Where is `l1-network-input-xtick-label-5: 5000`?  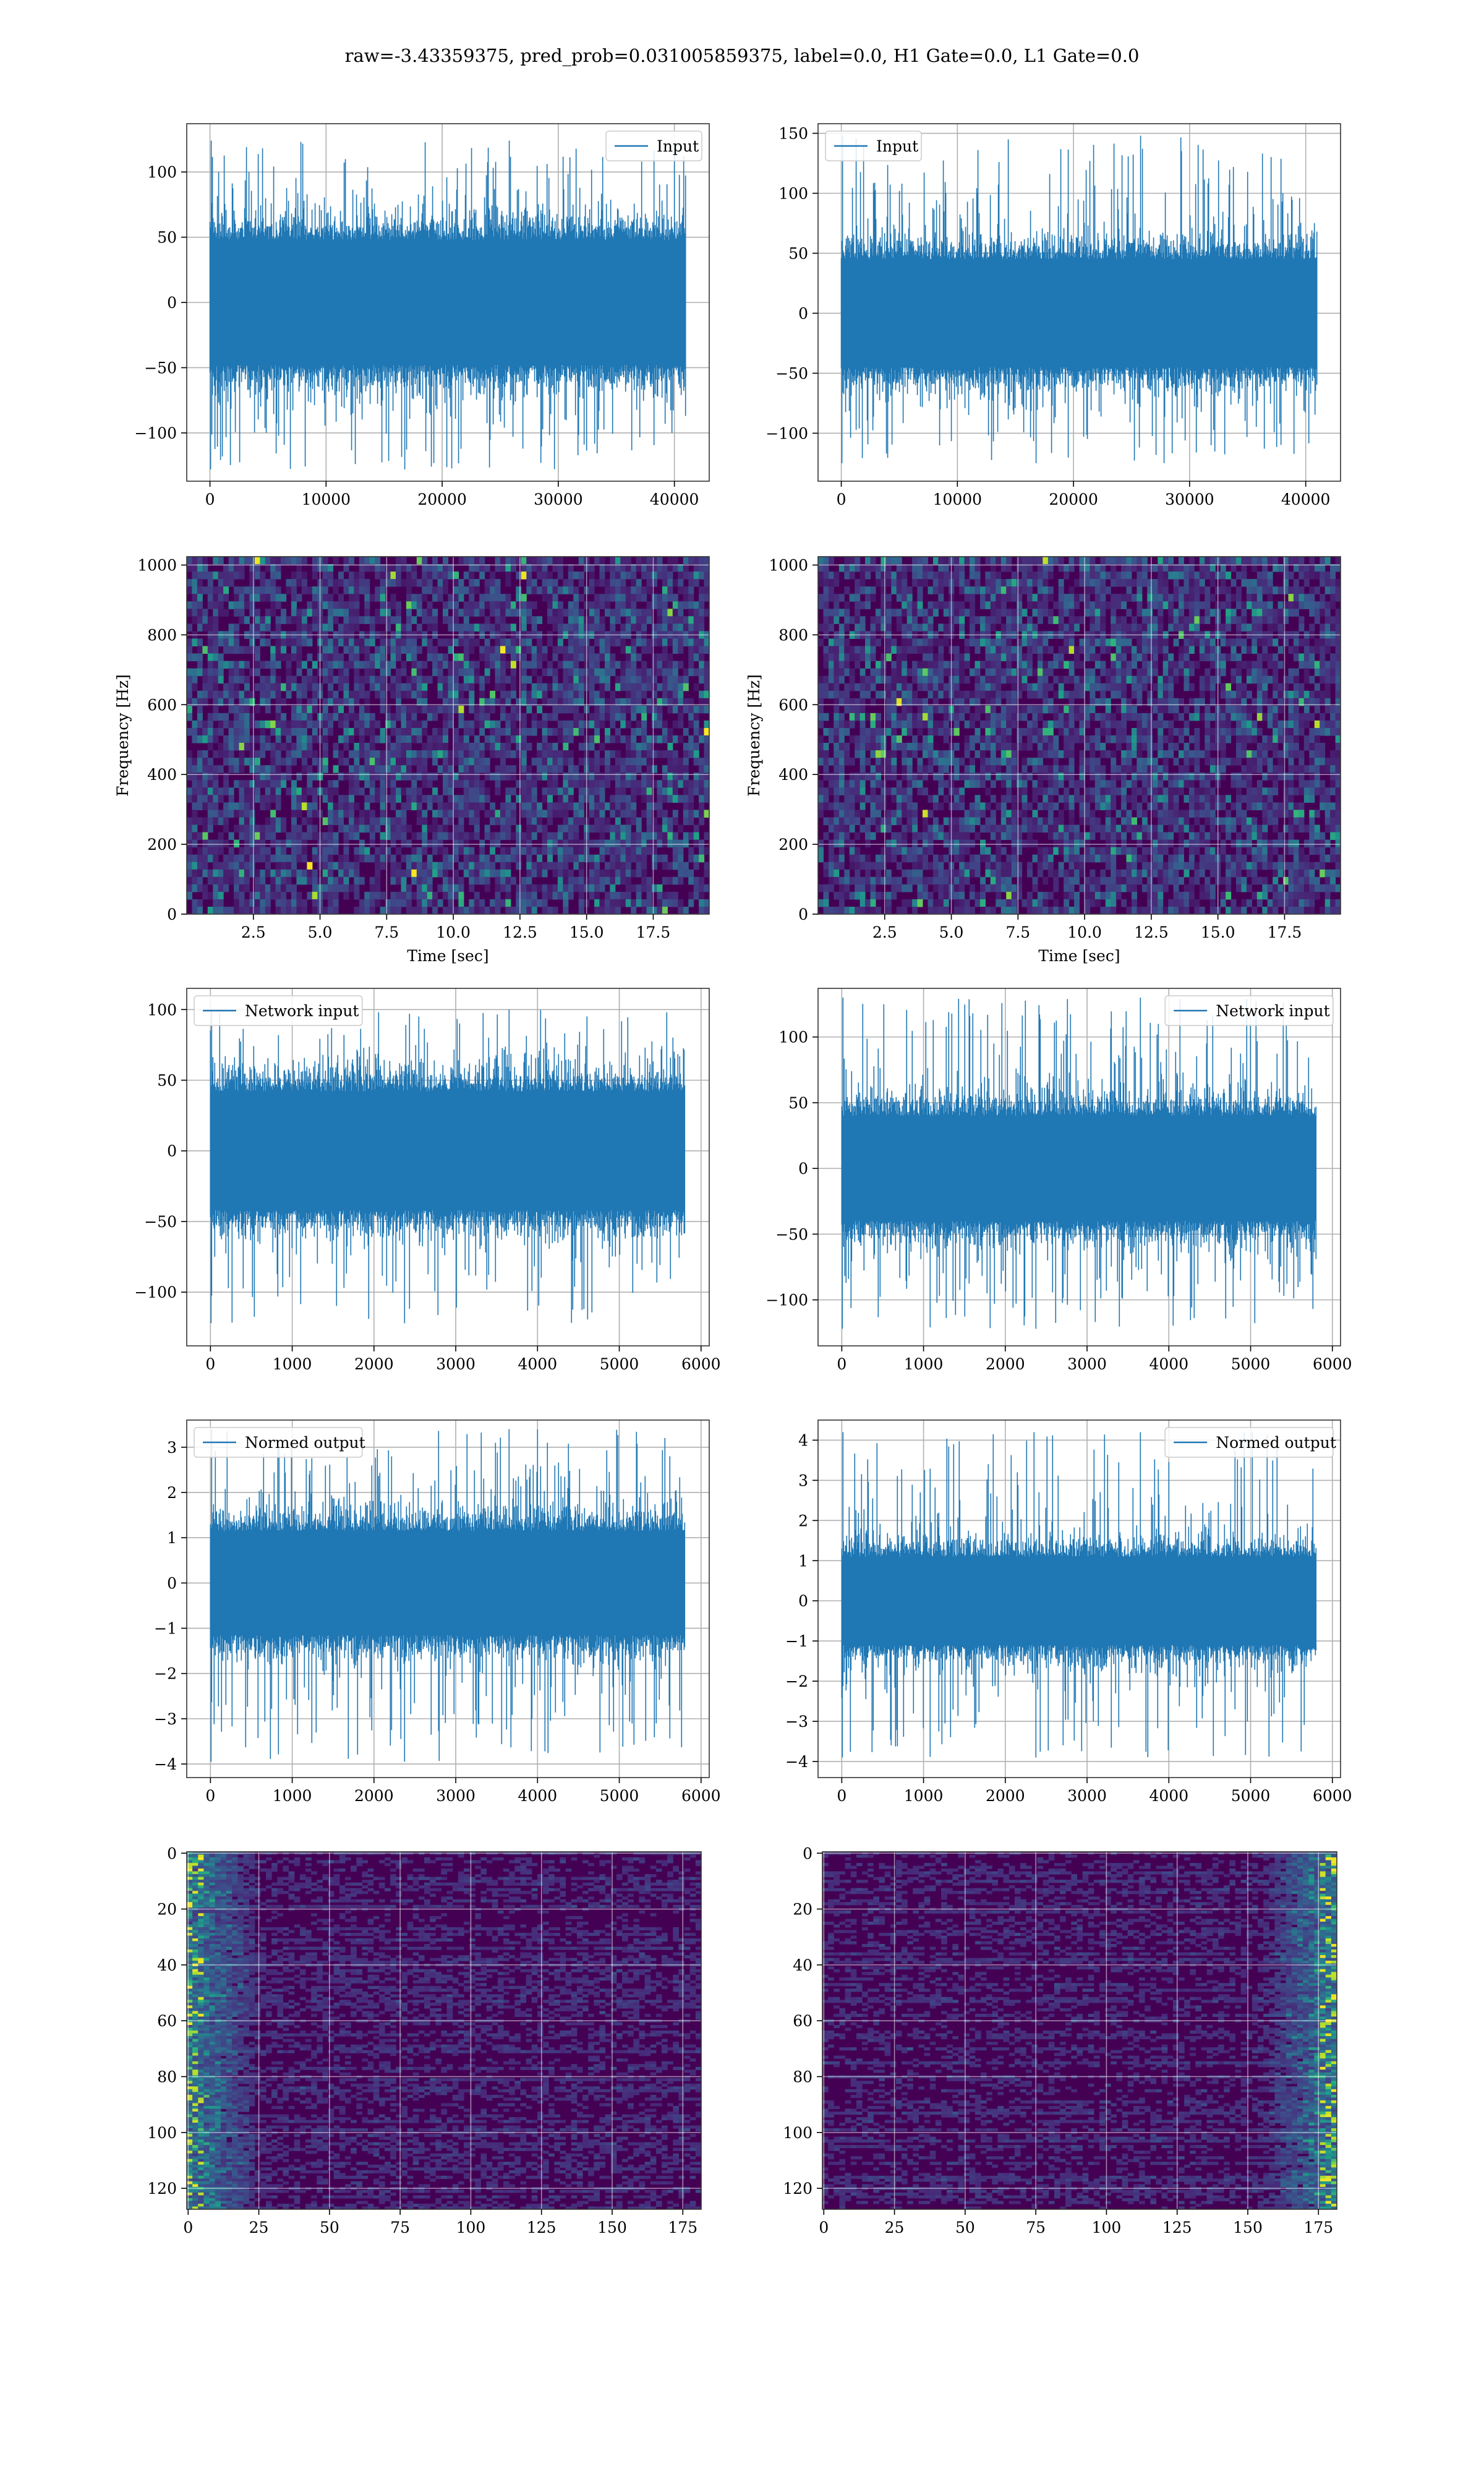 l1-network-input-xtick-label-5: 5000 is located at coordinates (1251, 1364).